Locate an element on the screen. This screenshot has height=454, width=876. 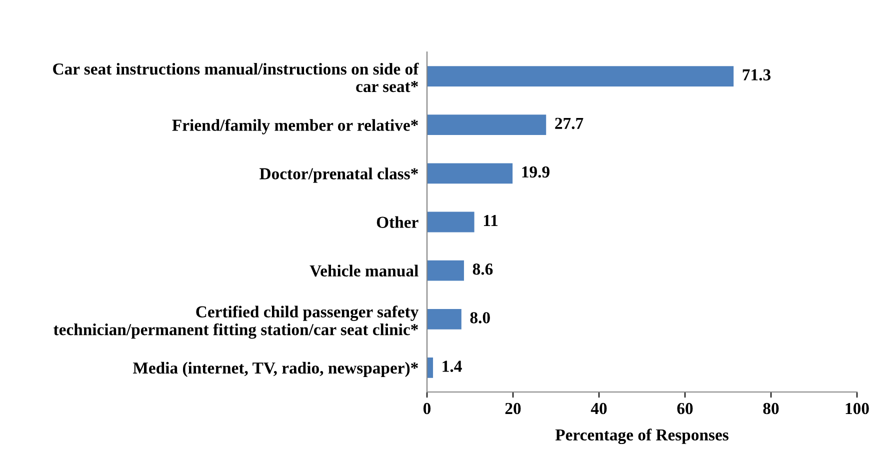
data-label: 11 is located at coordinates (491, 220).